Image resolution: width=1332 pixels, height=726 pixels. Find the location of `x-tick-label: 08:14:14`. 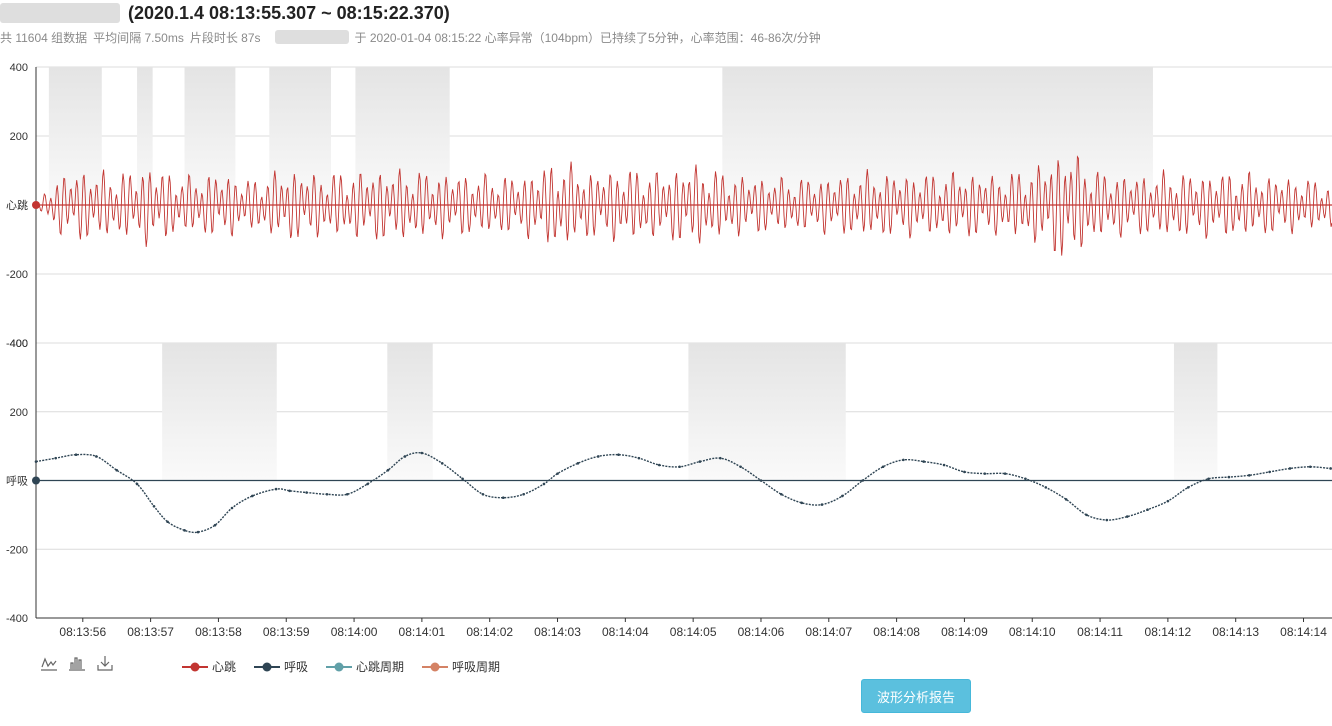

x-tick-label: 08:14:14 is located at coordinates (1303, 632).